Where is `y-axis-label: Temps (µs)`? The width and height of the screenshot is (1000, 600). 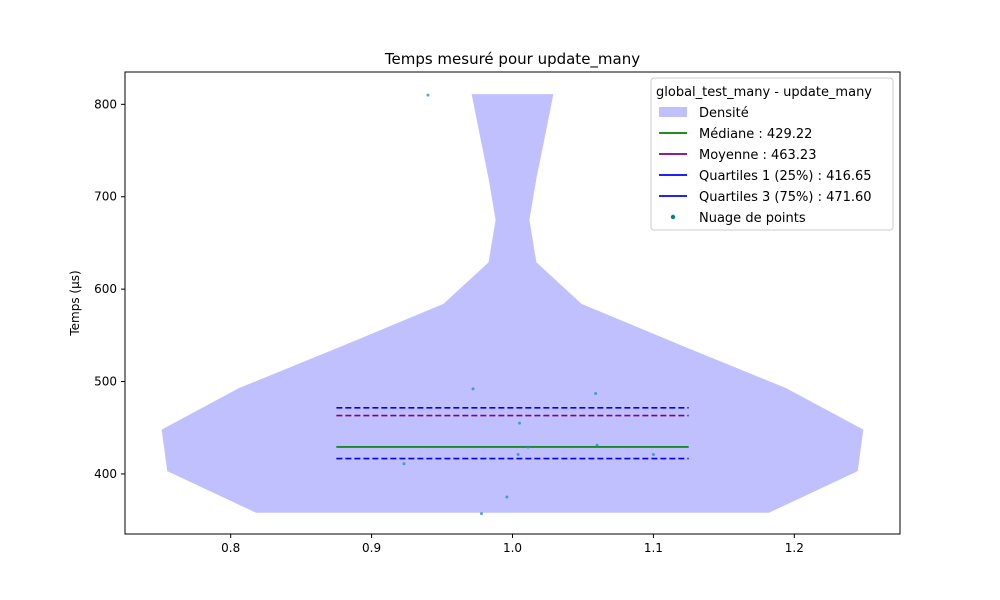 y-axis-label: Temps (µs) is located at coordinates (75, 303).